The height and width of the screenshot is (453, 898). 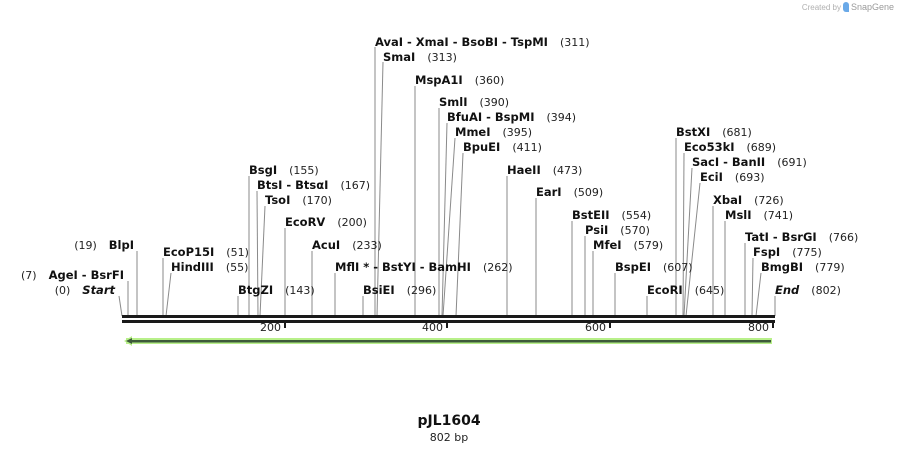 I want to click on site-label: PsiI (570), so click(x=617, y=230).